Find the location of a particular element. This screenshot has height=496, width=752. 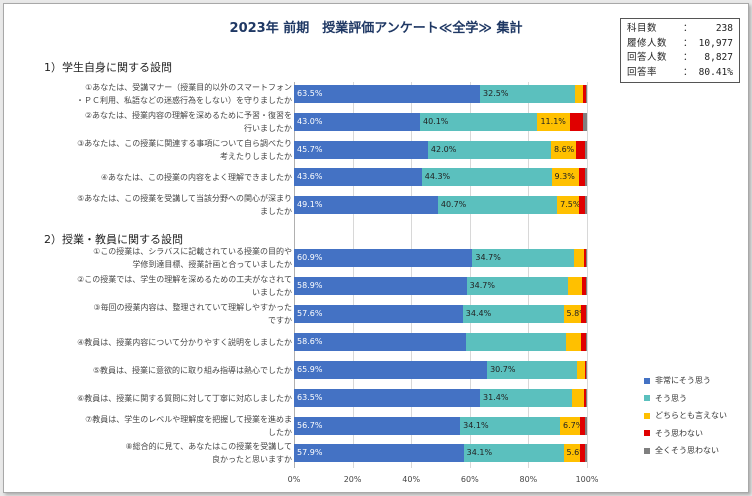

data-label: 32.5% is located at coordinates (496, 93).